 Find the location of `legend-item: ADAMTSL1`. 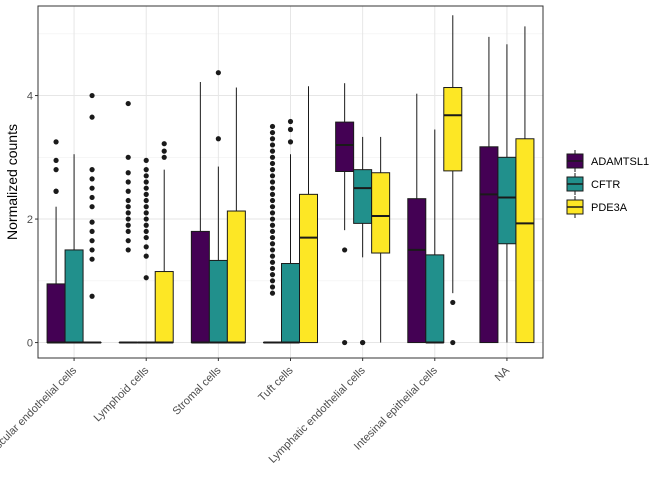

legend-item: ADAMTSL1 is located at coordinates (607, 161).